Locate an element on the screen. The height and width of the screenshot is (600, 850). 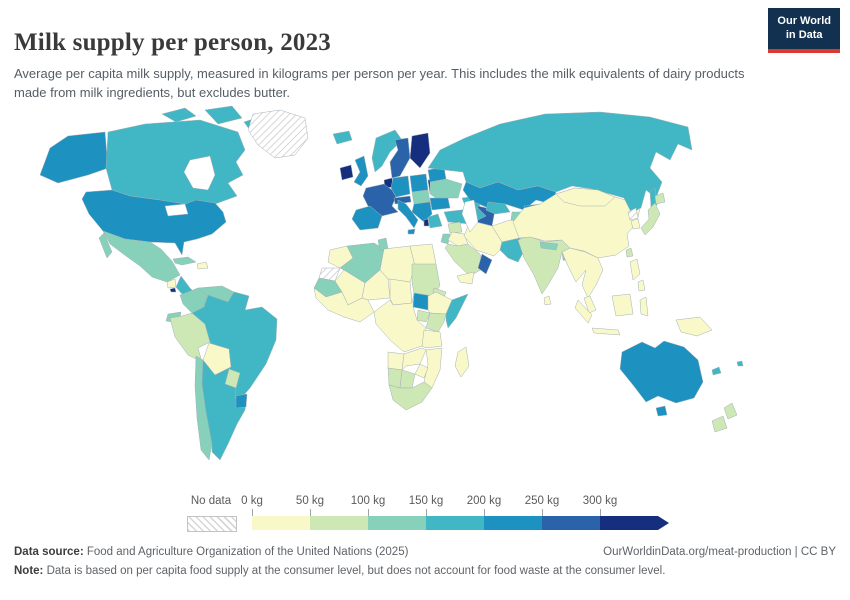
country-kenya: Kenya is located at coordinates (436, 322).